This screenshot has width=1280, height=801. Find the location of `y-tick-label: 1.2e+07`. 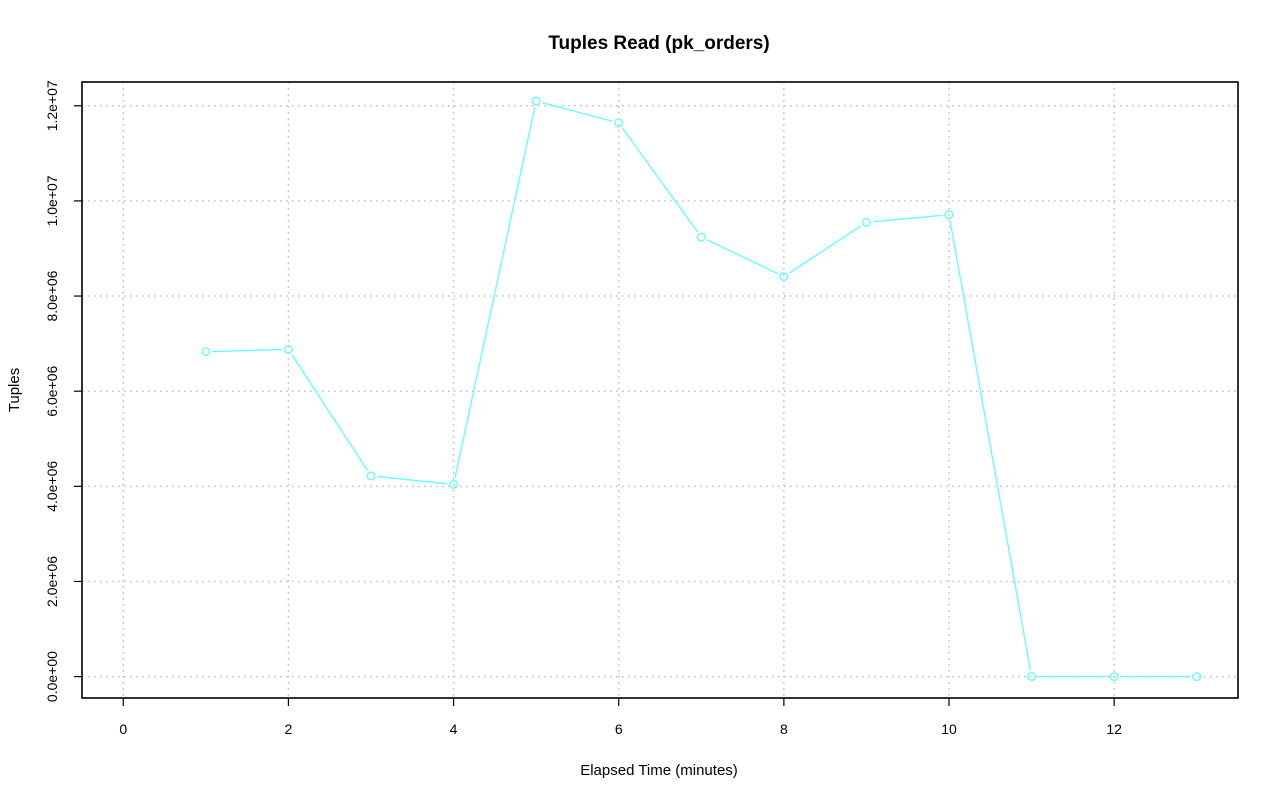

y-tick-label: 1.2e+07 is located at coordinates (52, 105).